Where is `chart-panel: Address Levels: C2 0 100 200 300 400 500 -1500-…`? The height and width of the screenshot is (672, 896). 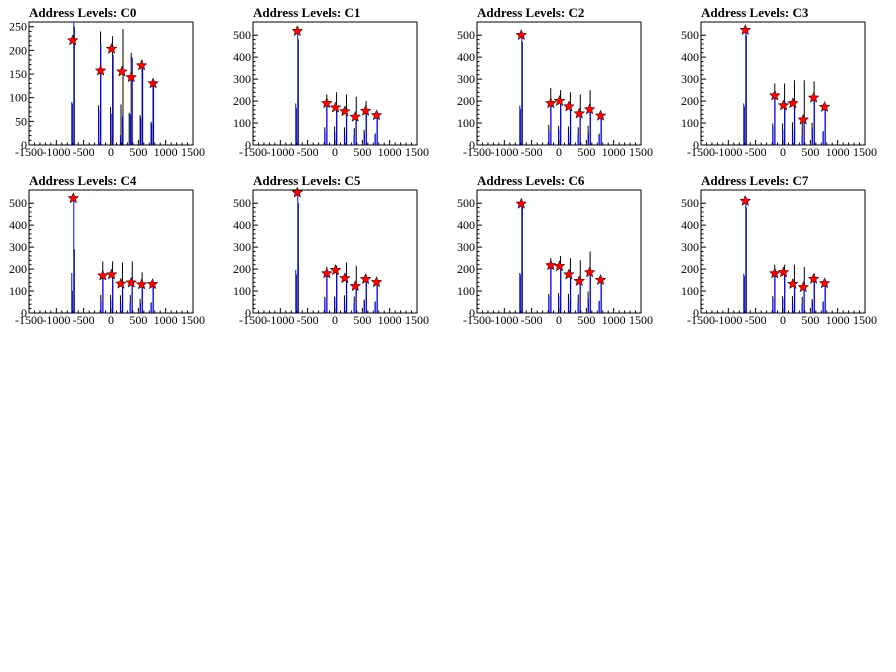 chart-panel: Address Levels: C2 0 100 200 300 400 500 -1500-… is located at coordinates (560, 84).